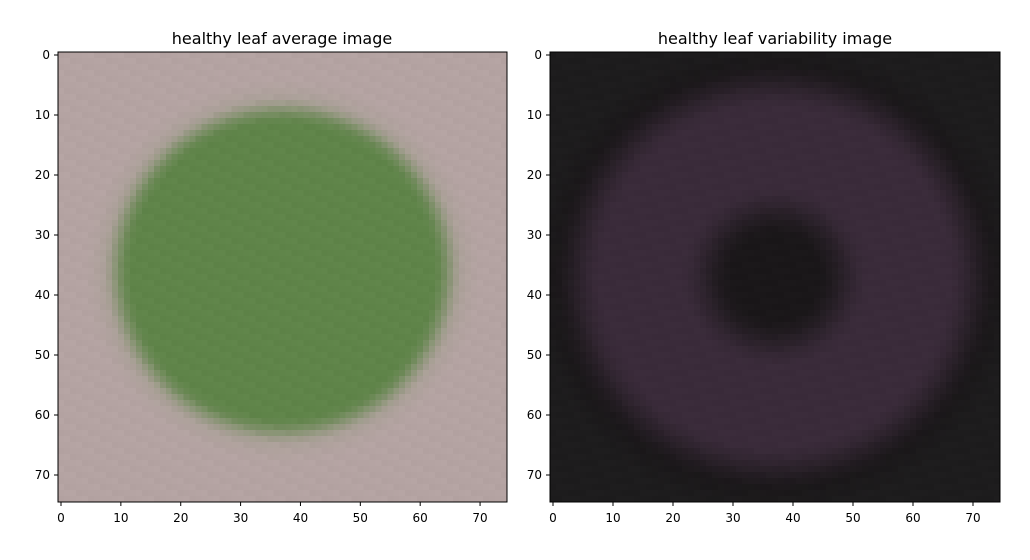  What do you see at coordinates (972, 518) in the screenshot?
I see `variability-image-x-tick-label: 70` at bounding box center [972, 518].